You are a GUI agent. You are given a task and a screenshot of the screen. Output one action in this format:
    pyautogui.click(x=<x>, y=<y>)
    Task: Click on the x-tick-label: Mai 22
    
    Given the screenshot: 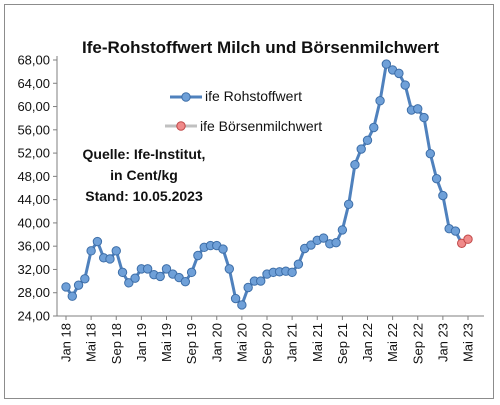 What is the action you would take?
    pyautogui.click(x=392, y=342)
    